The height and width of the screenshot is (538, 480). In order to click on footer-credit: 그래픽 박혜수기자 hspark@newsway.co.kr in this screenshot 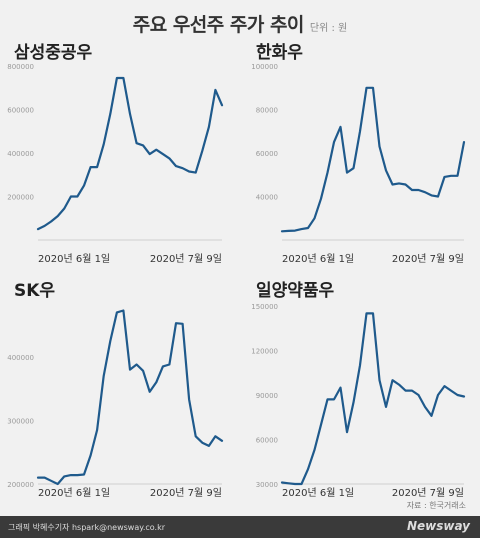, I will do `click(87, 527)`.